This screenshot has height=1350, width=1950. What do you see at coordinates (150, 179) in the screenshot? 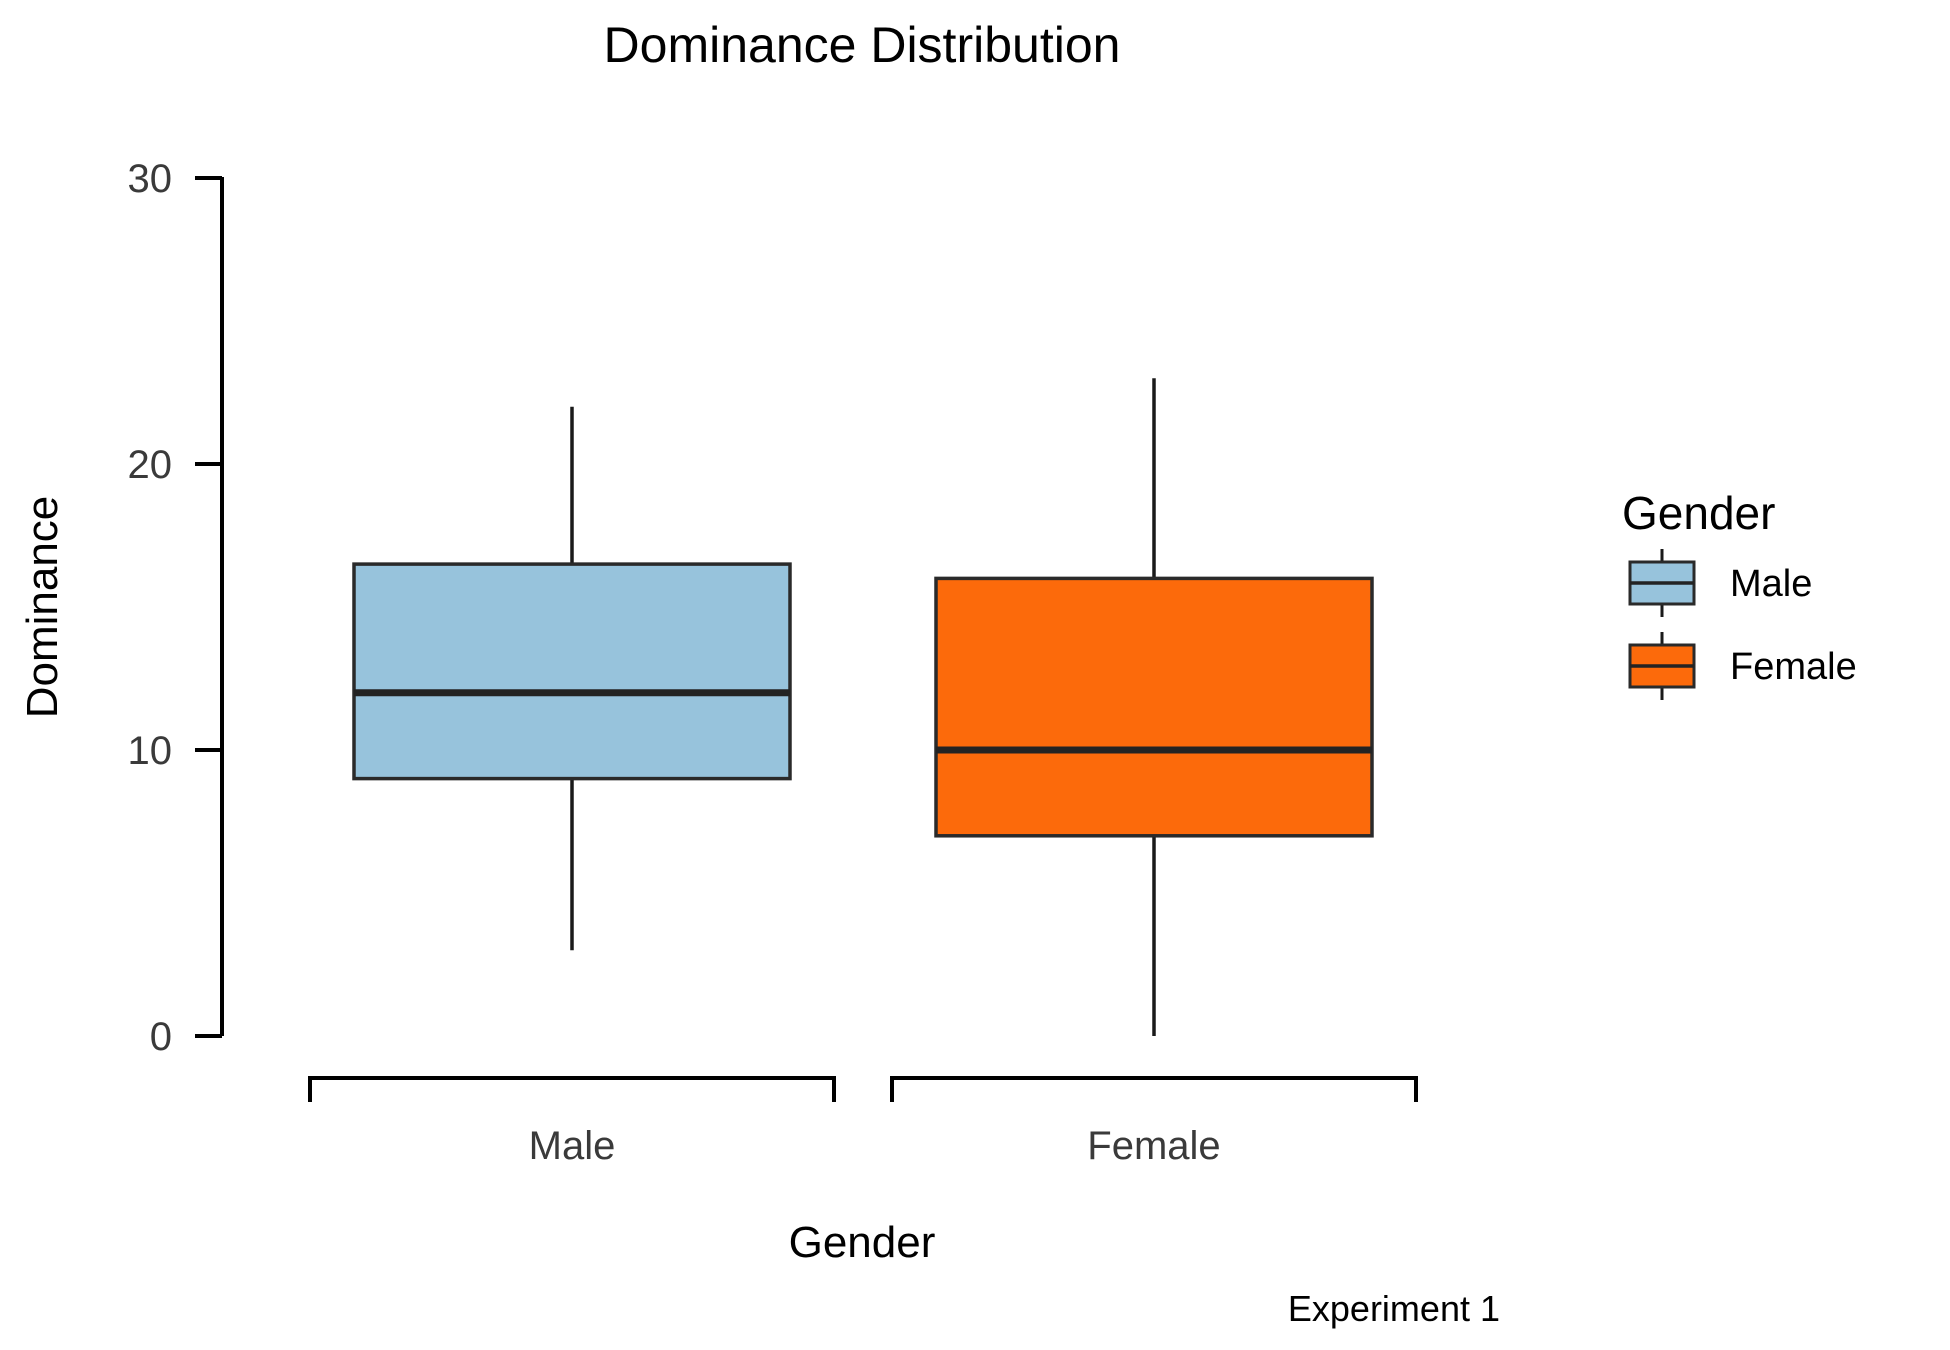
I see `y-tick-label: 30` at bounding box center [150, 179].